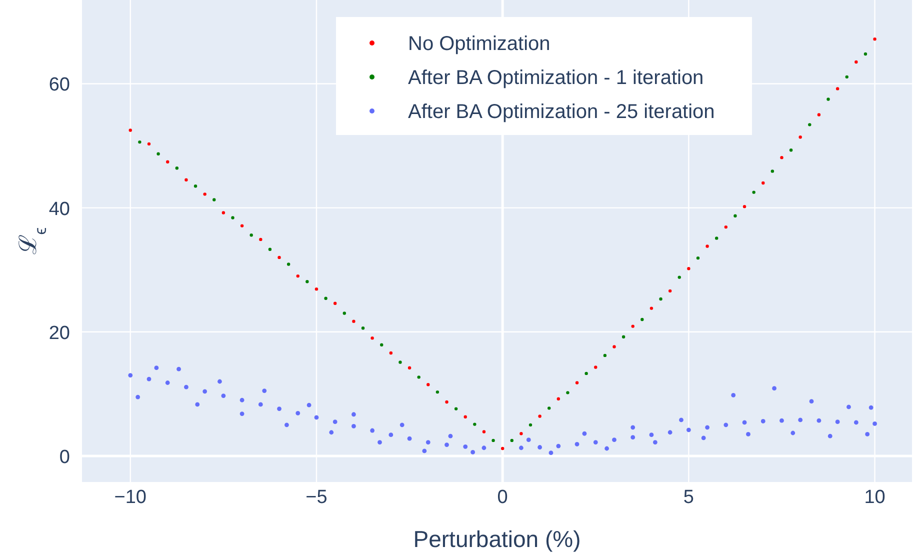 The image size is (913, 553). What do you see at coordinates (502, 497) in the screenshot?
I see `x-tick-label: 0` at bounding box center [502, 497].